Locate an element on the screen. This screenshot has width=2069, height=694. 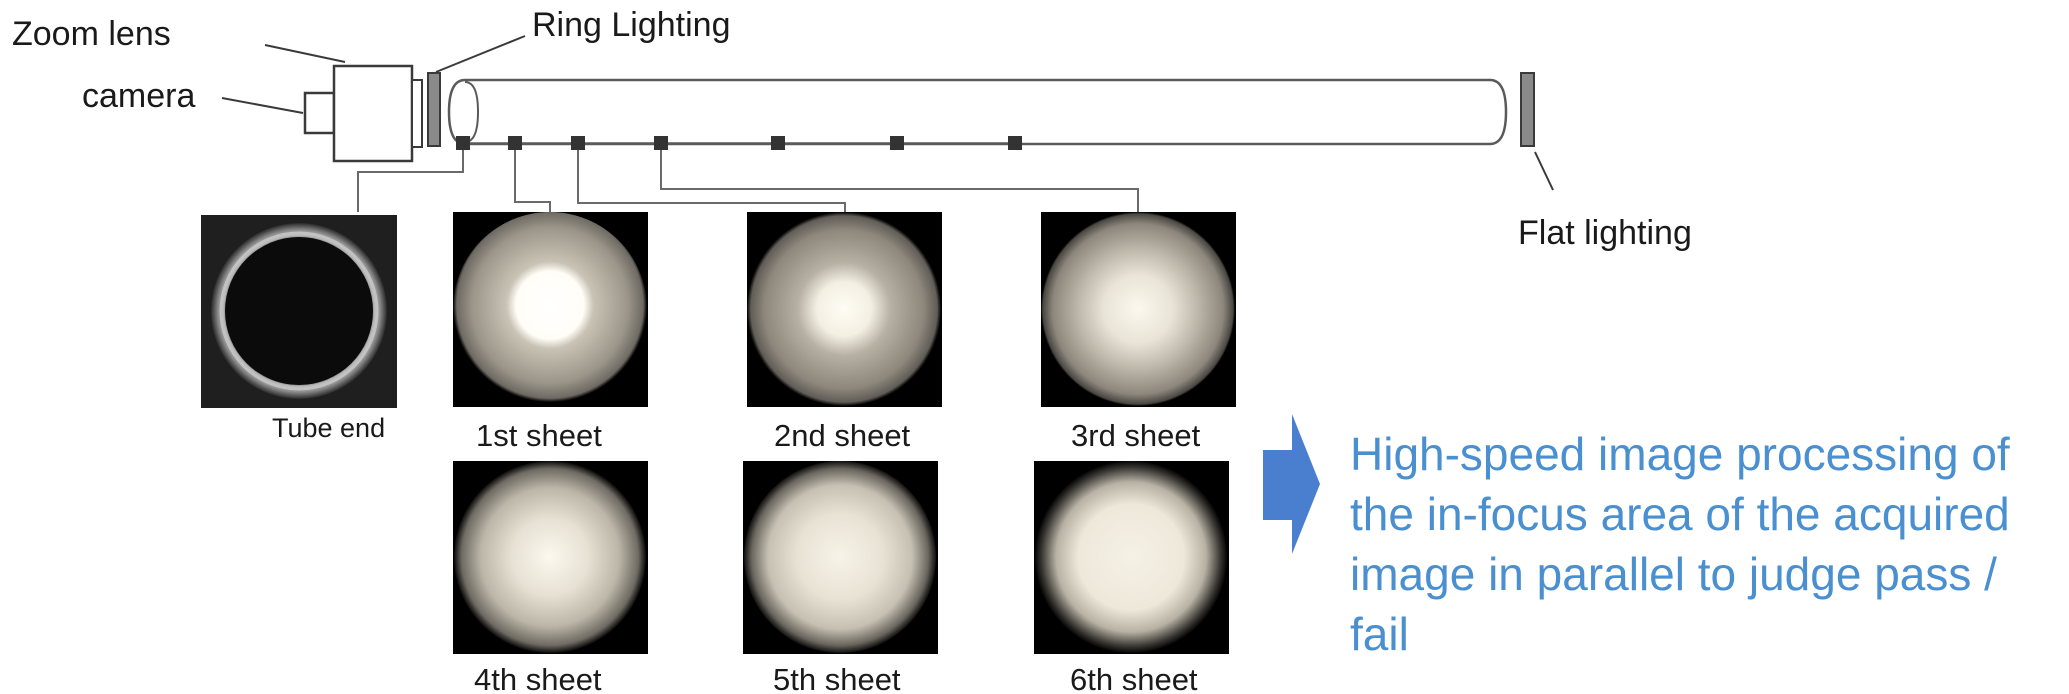
leader-zoom-lens is located at coordinates (305, 53).